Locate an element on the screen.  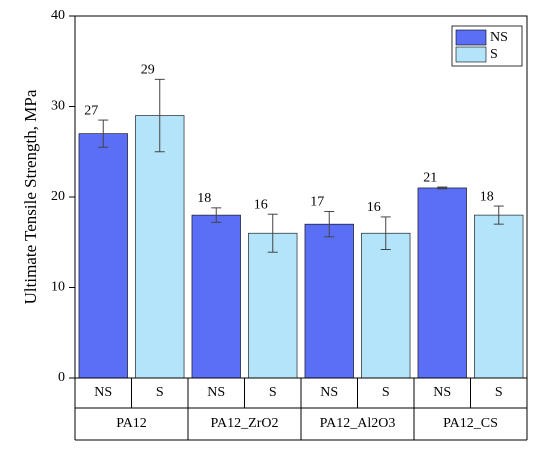
data-label: 29 is located at coordinates (148, 70).